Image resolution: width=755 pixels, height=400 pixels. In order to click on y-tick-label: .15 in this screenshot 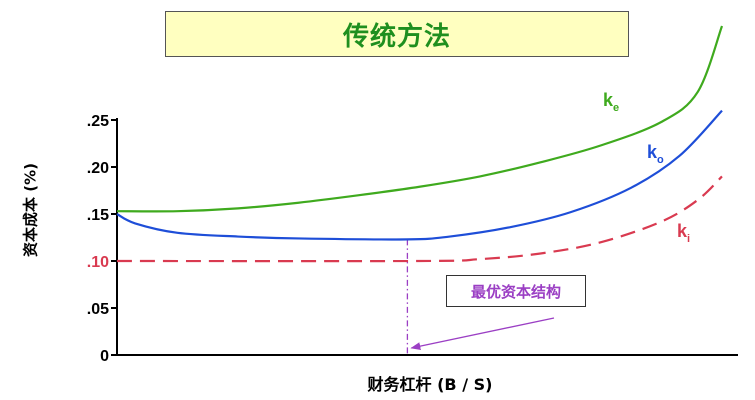, I will do `click(98, 215)`.